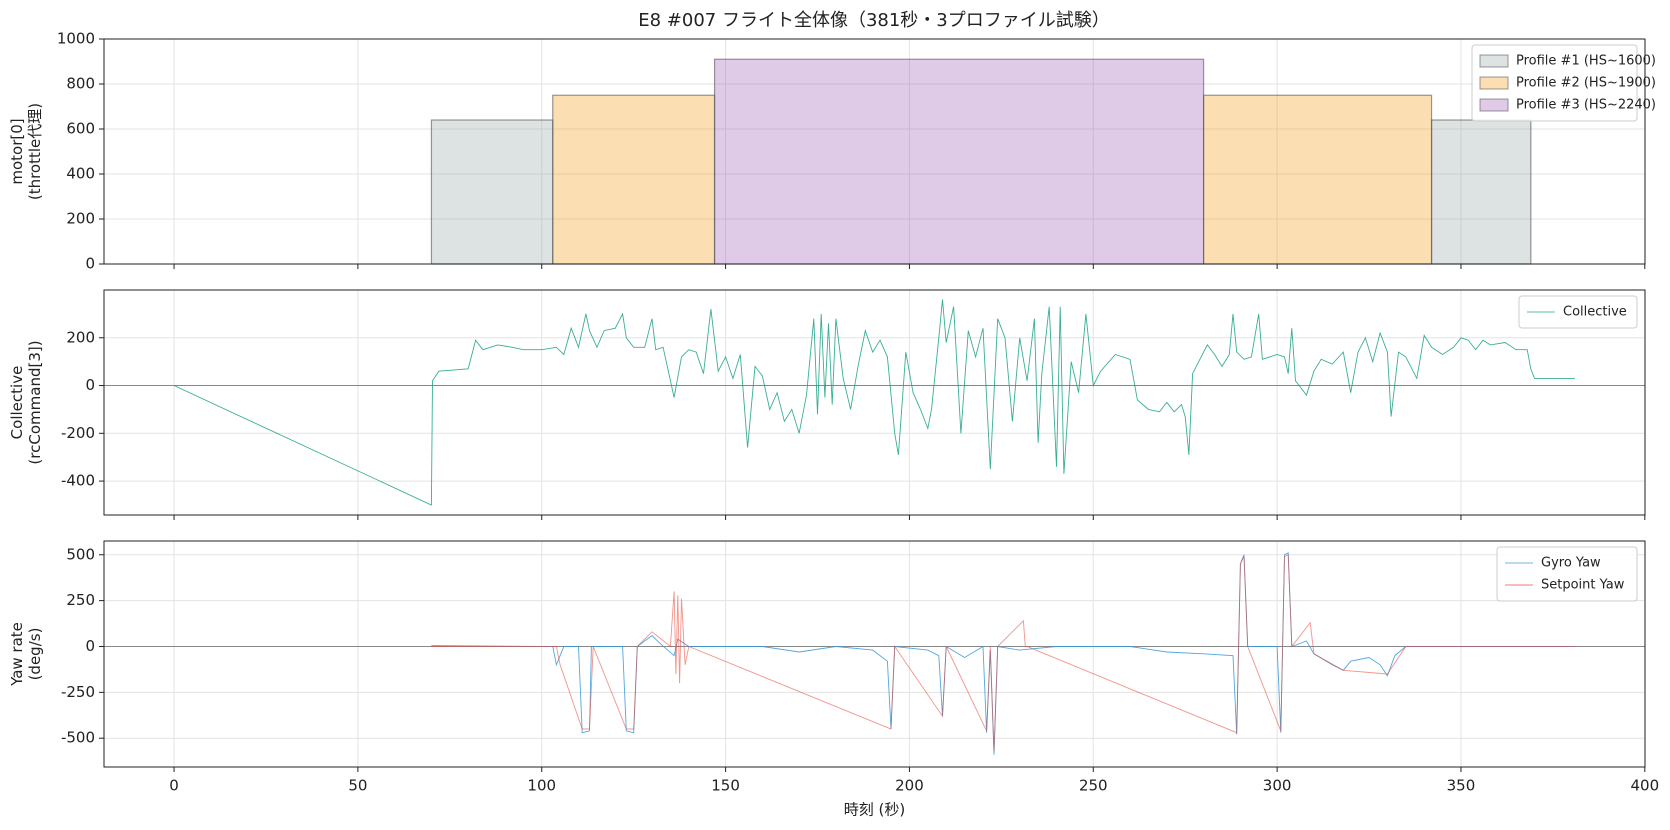 The image size is (1670, 830). I want to click on y-tick-label: -200, so click(78, 433).